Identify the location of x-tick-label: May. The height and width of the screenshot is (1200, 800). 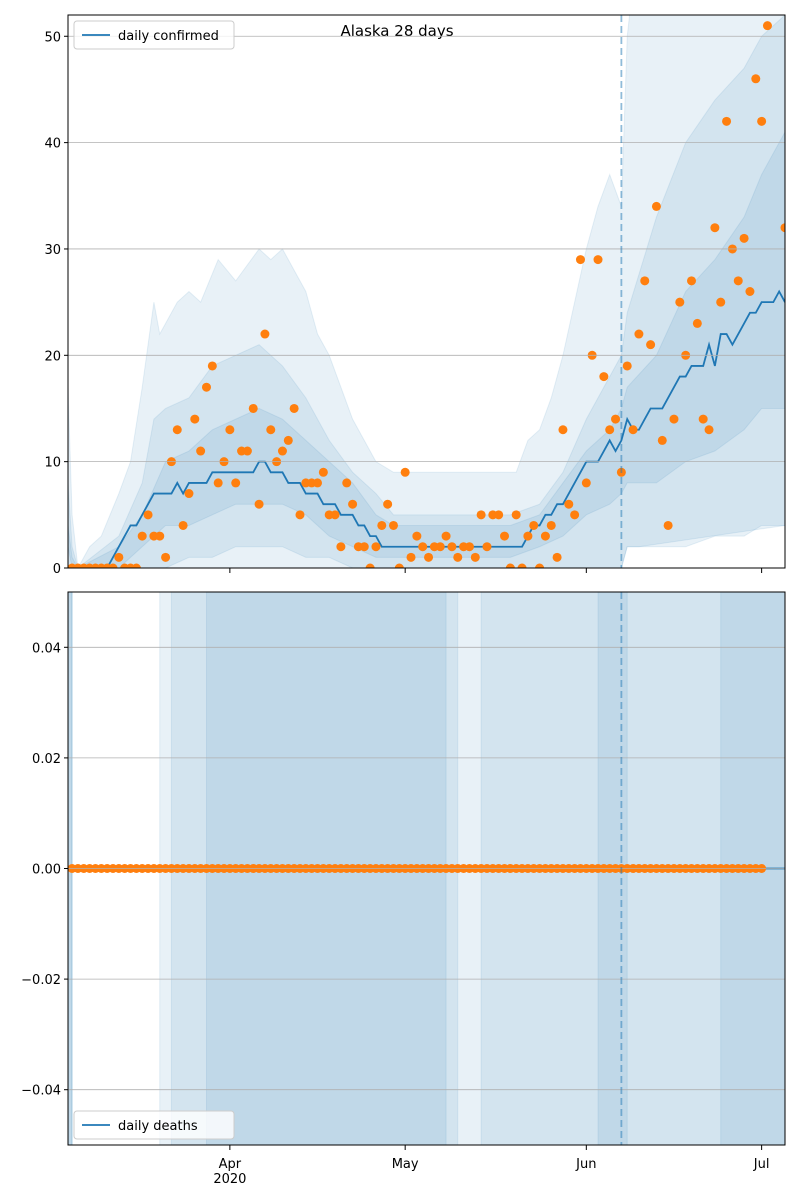
(405, 1164).